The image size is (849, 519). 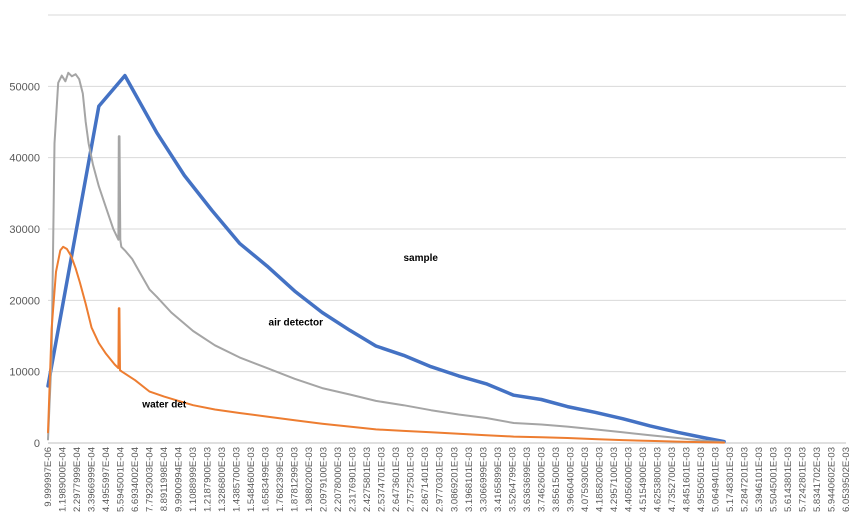 What do you see at coordinates (24, 159) in the screenshot?
I see `y-tick-label: 40000` at bounding box center [24, 159].